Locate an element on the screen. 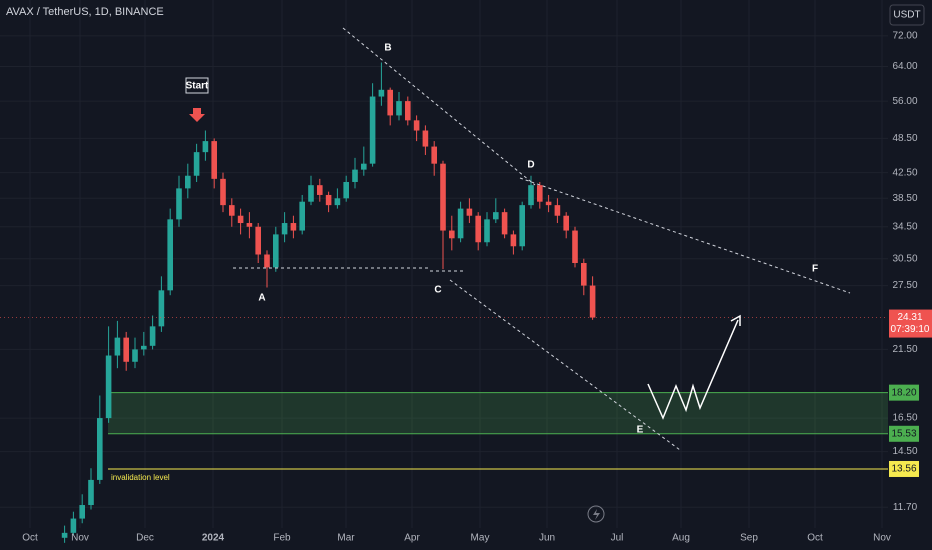 This screenshot has width=932, height=550. x-tick-label: Feb is located at coordinates (282, 538).